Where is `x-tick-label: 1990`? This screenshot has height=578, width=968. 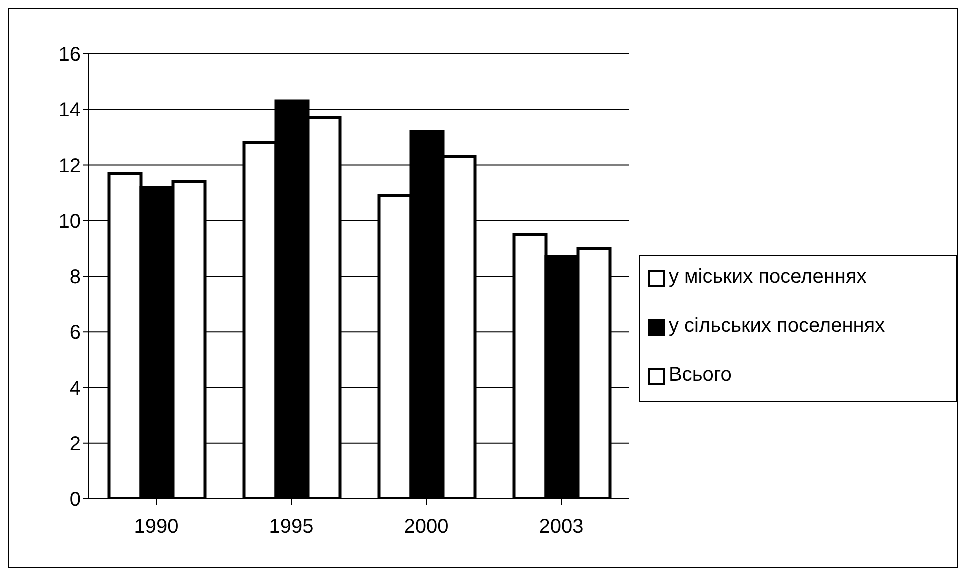
x-tick-label: 1990 is located at coordinates (156, 527).